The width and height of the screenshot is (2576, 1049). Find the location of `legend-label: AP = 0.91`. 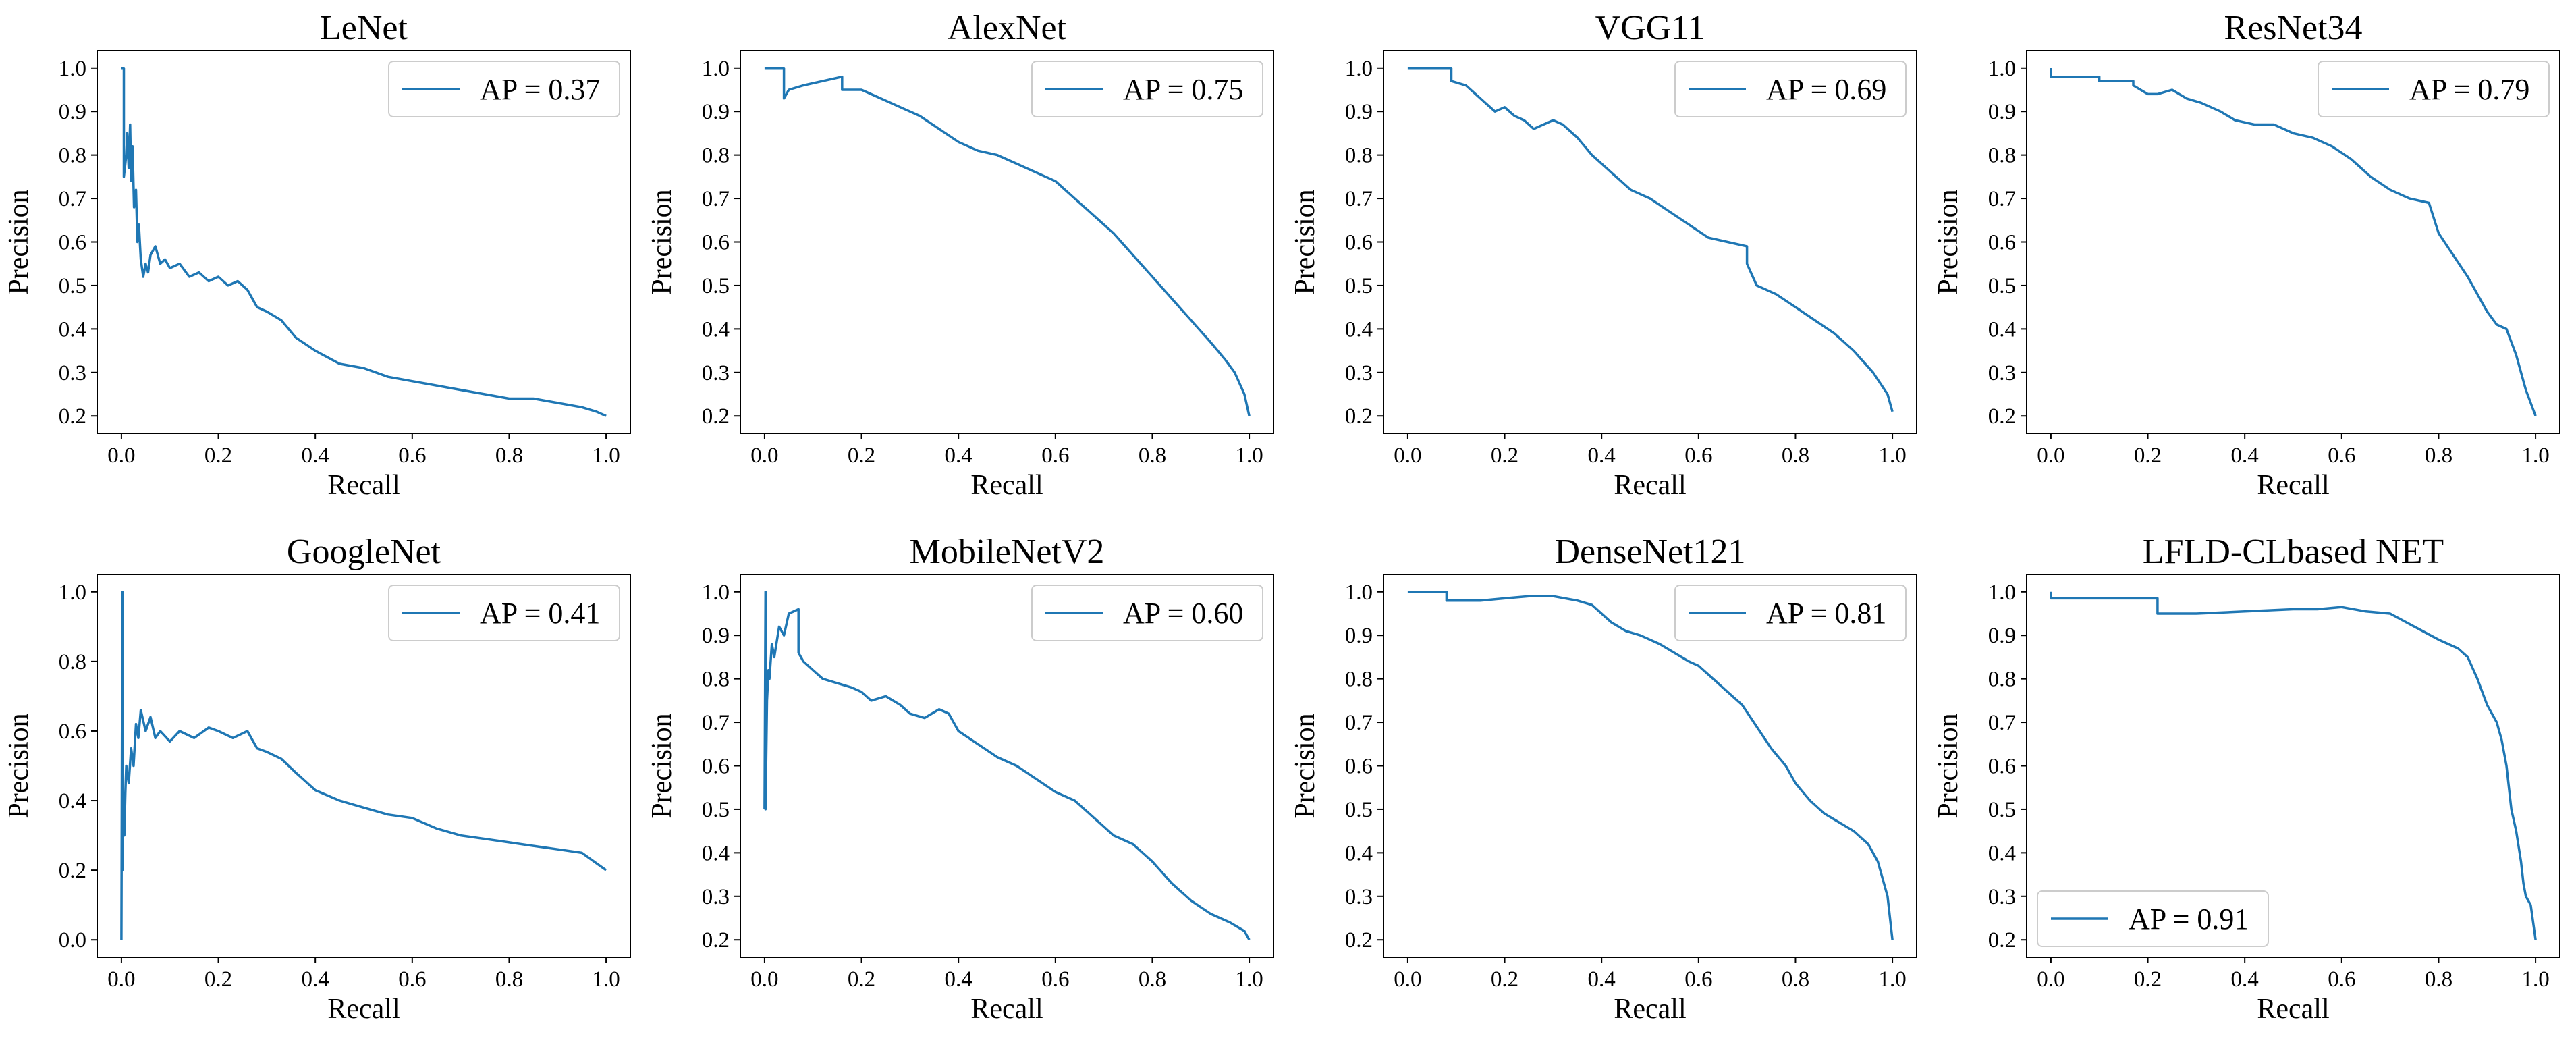

legend-label: AP = 0.91 is located at coordinates (2189, 920).